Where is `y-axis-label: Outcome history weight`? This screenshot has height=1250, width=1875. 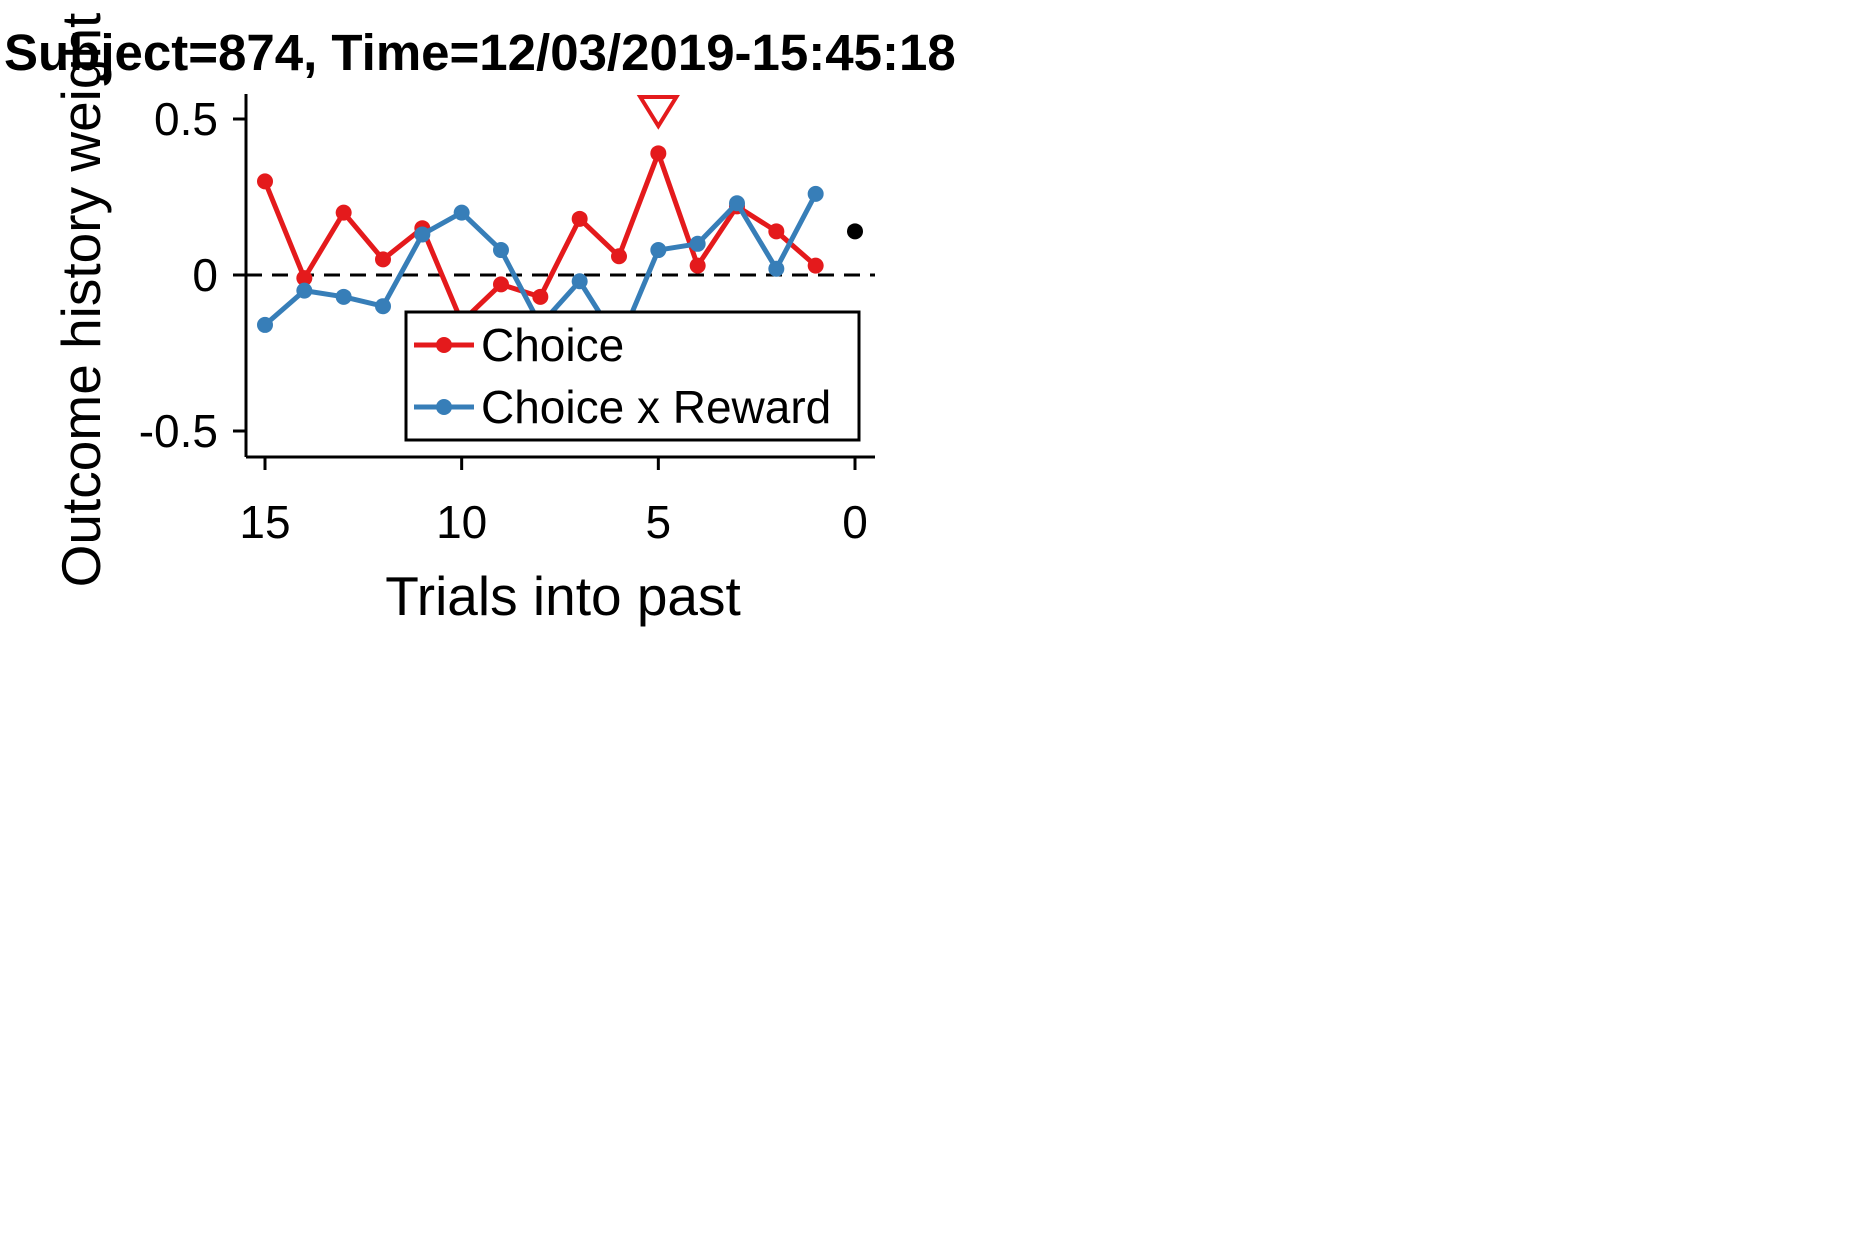 y-axis-label: Outcome history weight is located at coordinates (81, 300).